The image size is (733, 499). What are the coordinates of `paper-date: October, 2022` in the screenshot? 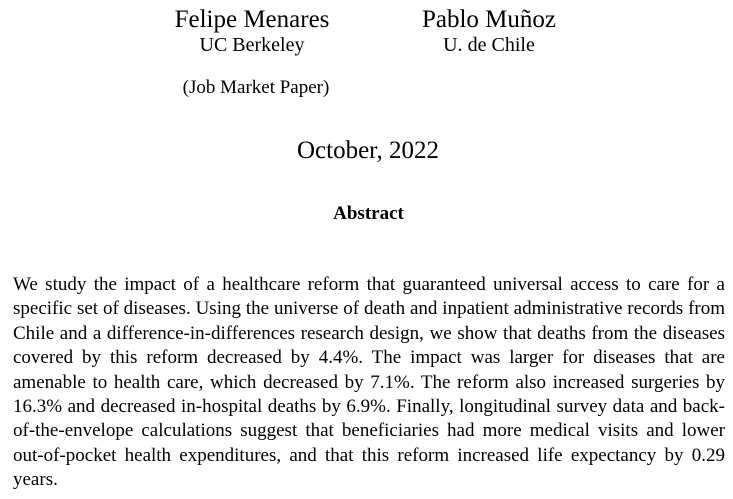 It's located at (368, 150).